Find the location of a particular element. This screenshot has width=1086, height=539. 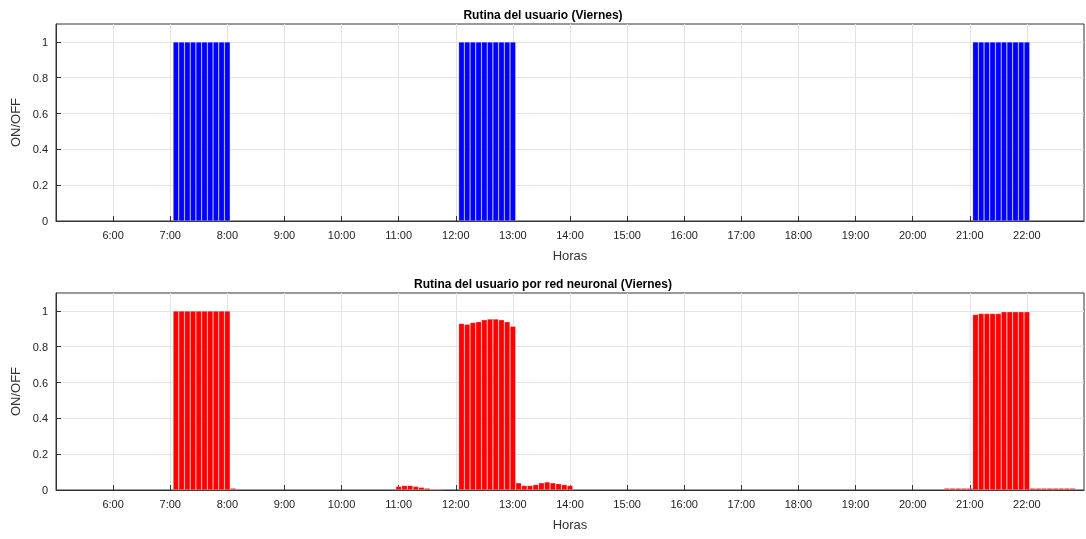

chart-title: Rutina del usuario (Viernes) is located at coordinates (543, 15).